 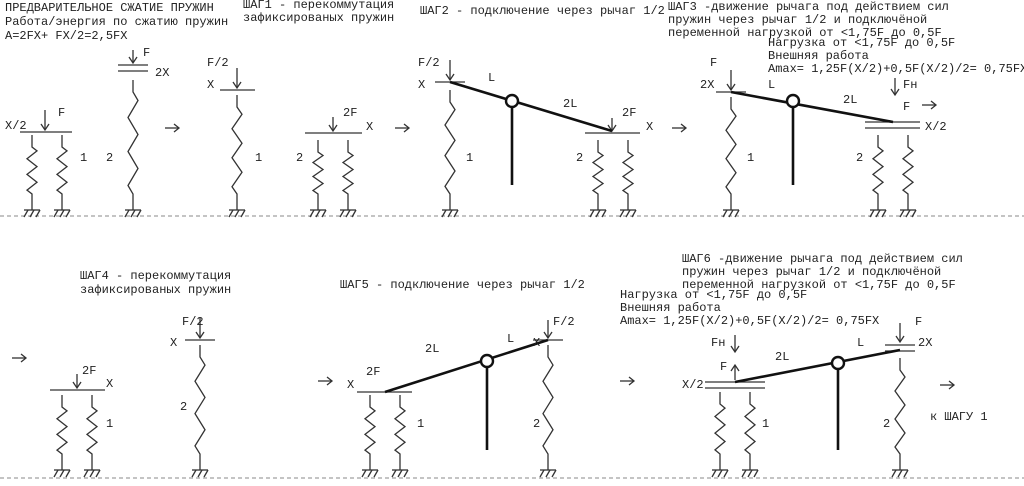 I want to click on step-title: ШАГ1 - перекоммутация, so click(x=318, y=6).